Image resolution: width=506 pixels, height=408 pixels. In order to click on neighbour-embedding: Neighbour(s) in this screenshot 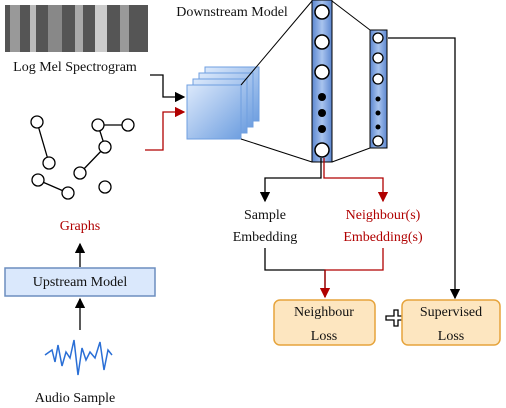, I will do `click(383, 215)`.